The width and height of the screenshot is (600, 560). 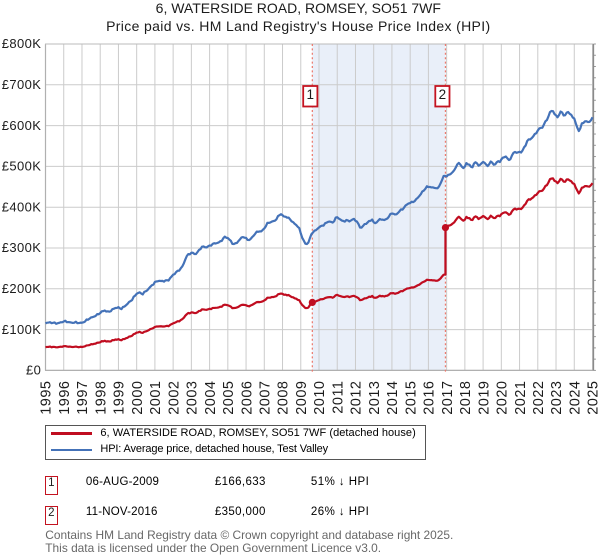 What do you see at coordinates (33, 370) in the screenshot?
I see `svg-text: £0` at bounding box center [33, 370].